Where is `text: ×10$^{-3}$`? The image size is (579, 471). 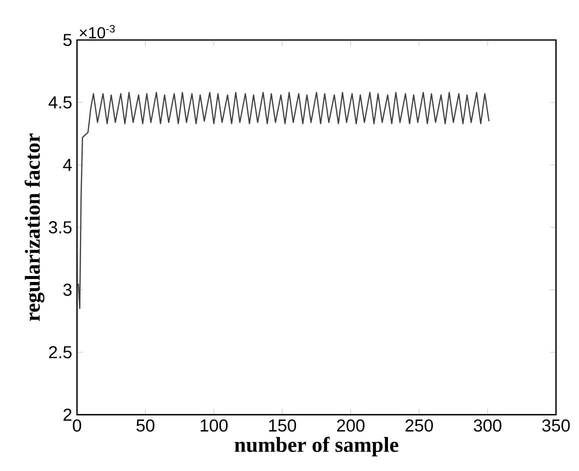 text: ×10$^{-3}$ is located at coordinates (97, 31).